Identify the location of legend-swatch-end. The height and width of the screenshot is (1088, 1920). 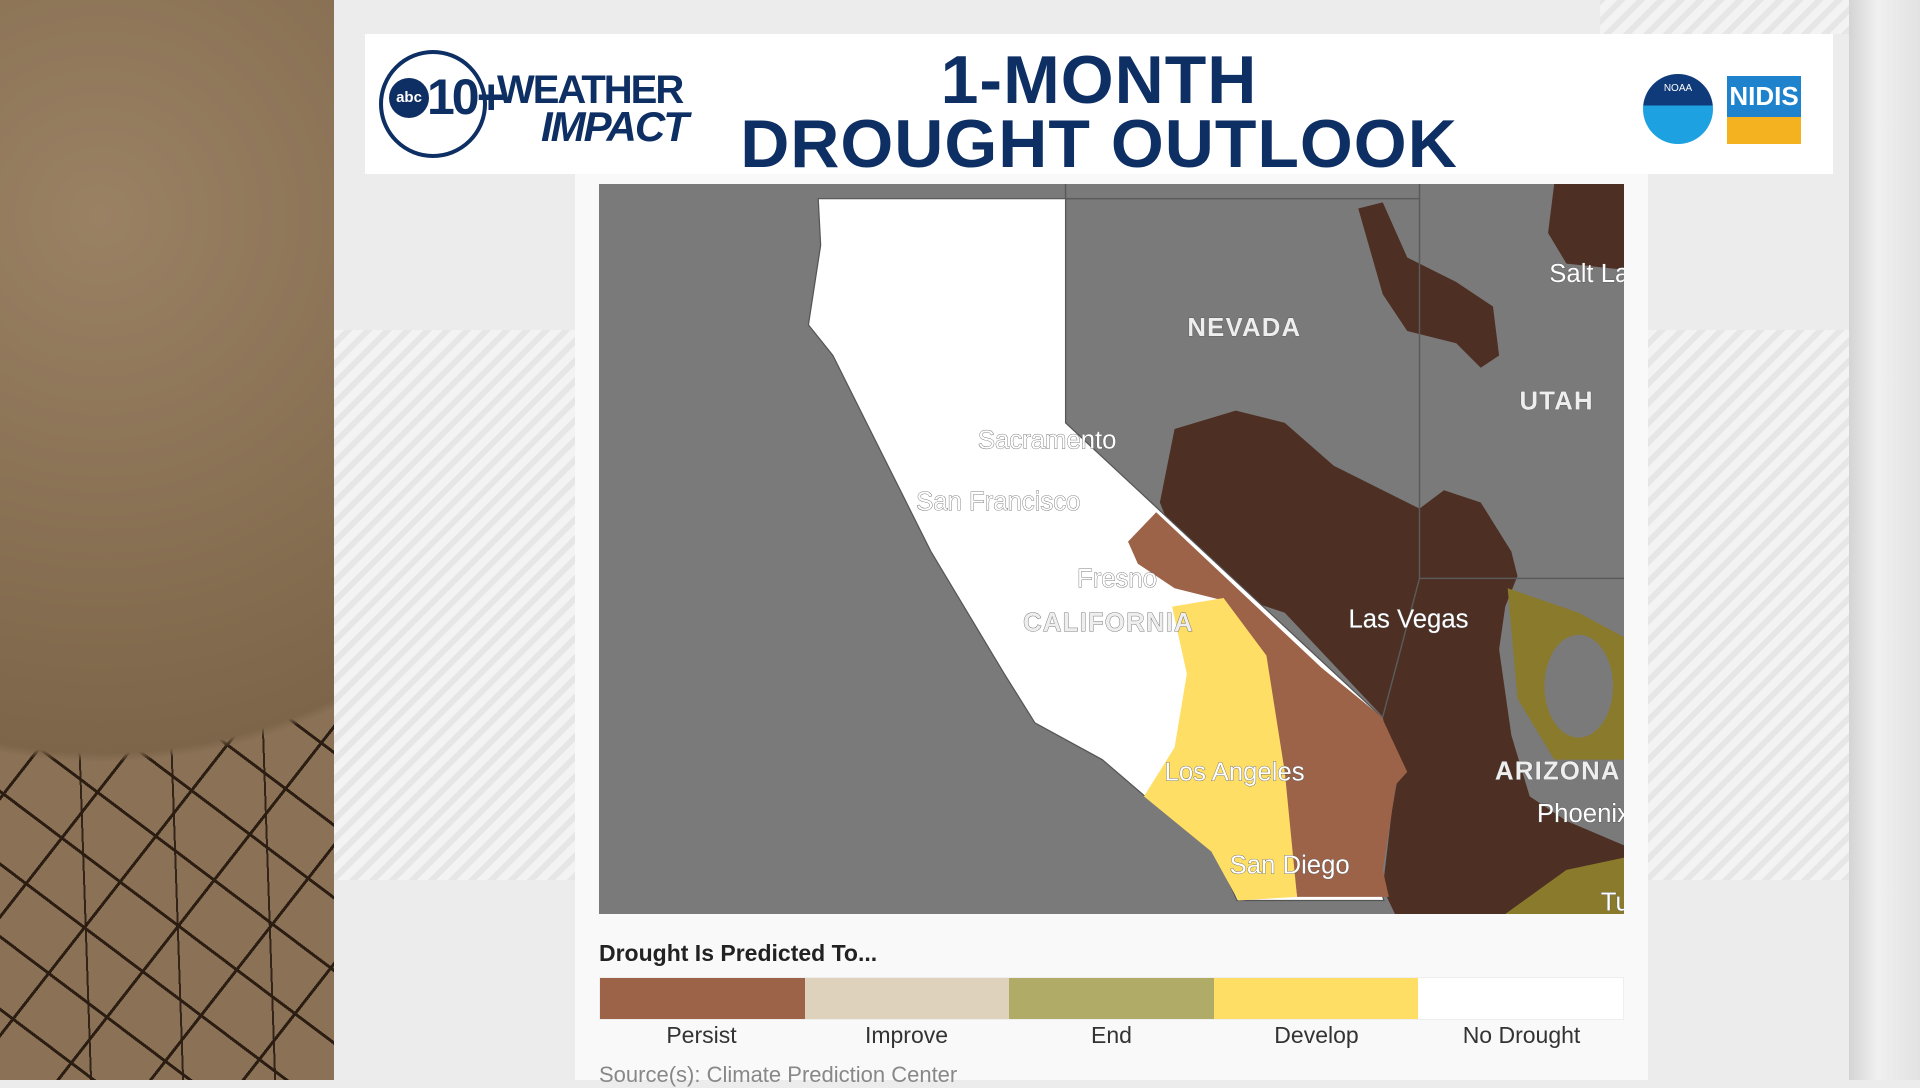
(1111, 998).